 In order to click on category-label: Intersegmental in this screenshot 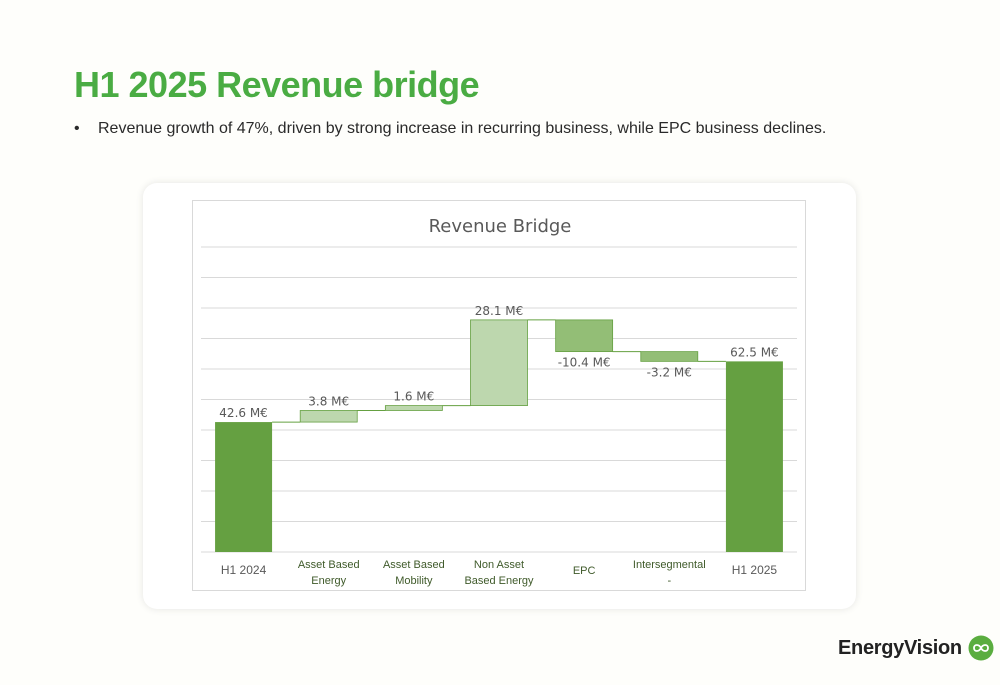, I will do `click(669, 565)`.